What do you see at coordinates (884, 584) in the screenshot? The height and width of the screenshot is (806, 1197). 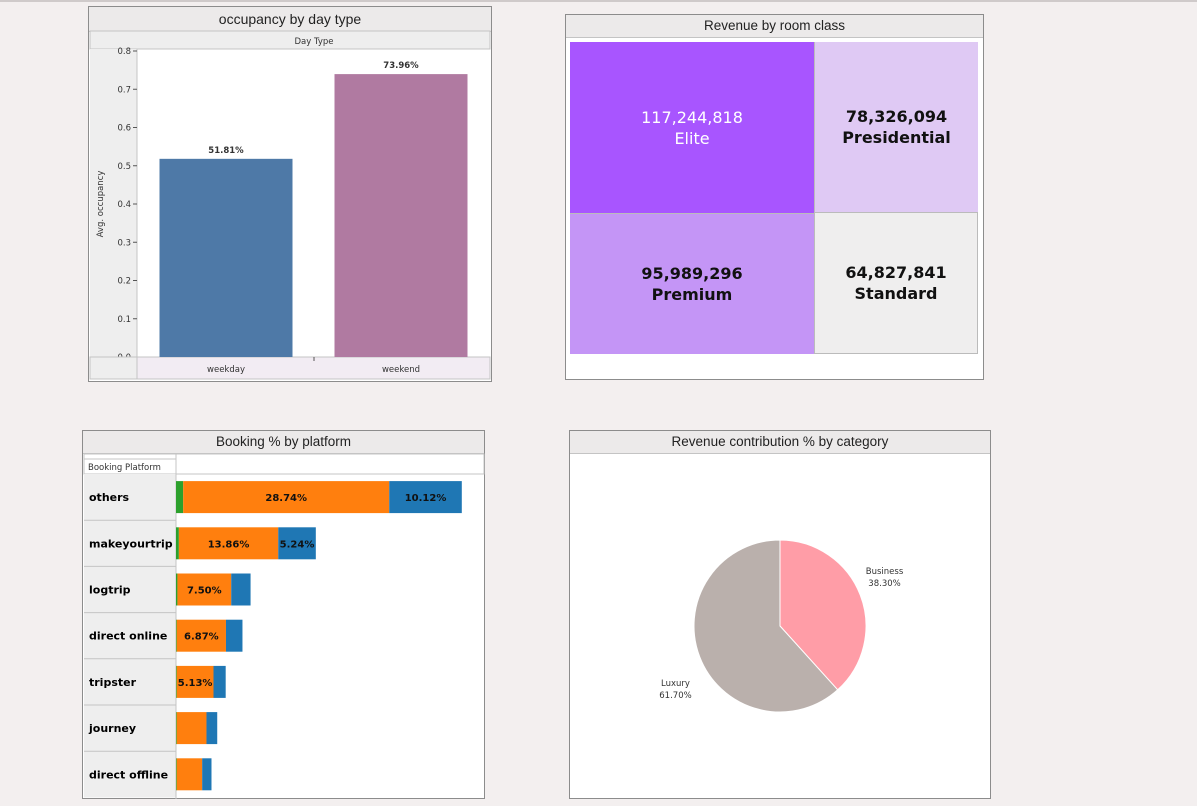 I see `pie-label-value: 38.30%` at bounding box center [884, 584].